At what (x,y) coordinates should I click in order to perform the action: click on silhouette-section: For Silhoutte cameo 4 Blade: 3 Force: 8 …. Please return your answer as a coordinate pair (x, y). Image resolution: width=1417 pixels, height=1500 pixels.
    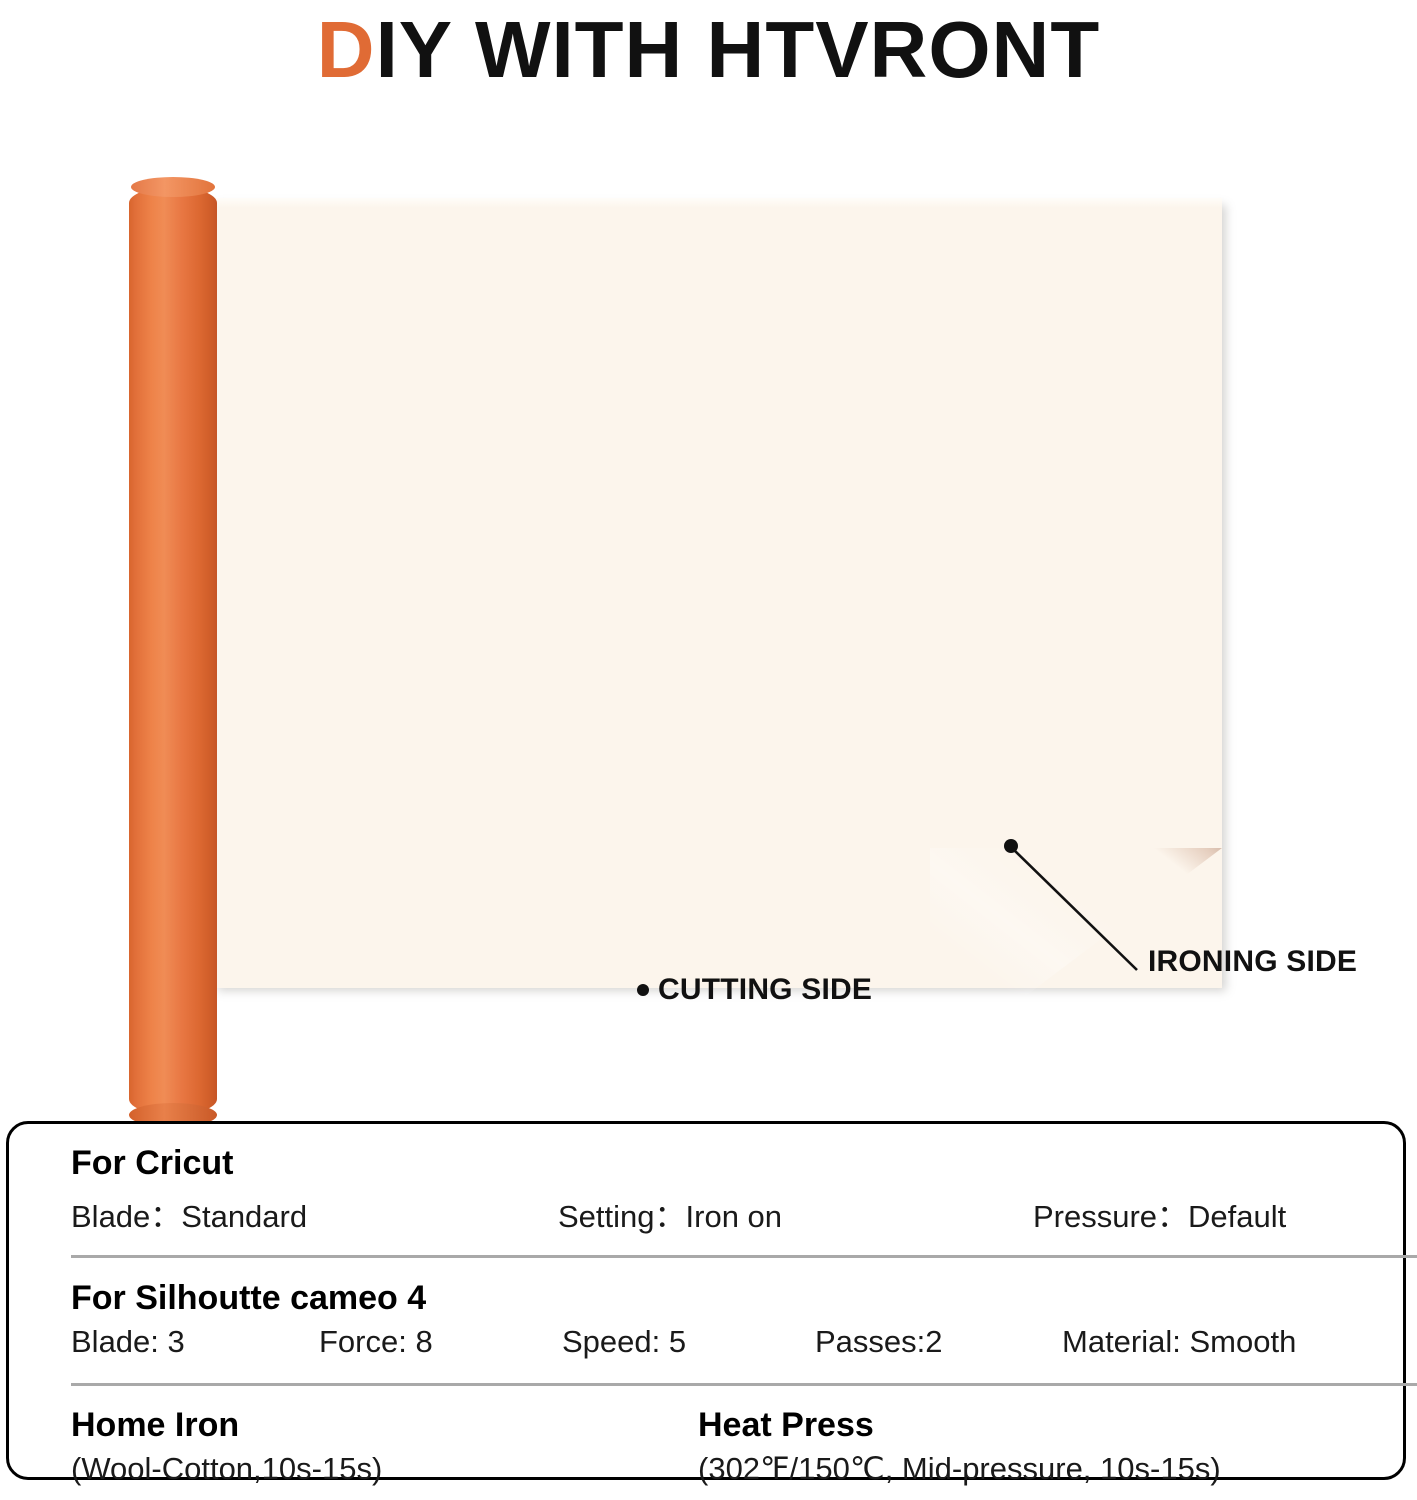
    Looking at the image, I should click on (706, 1319).